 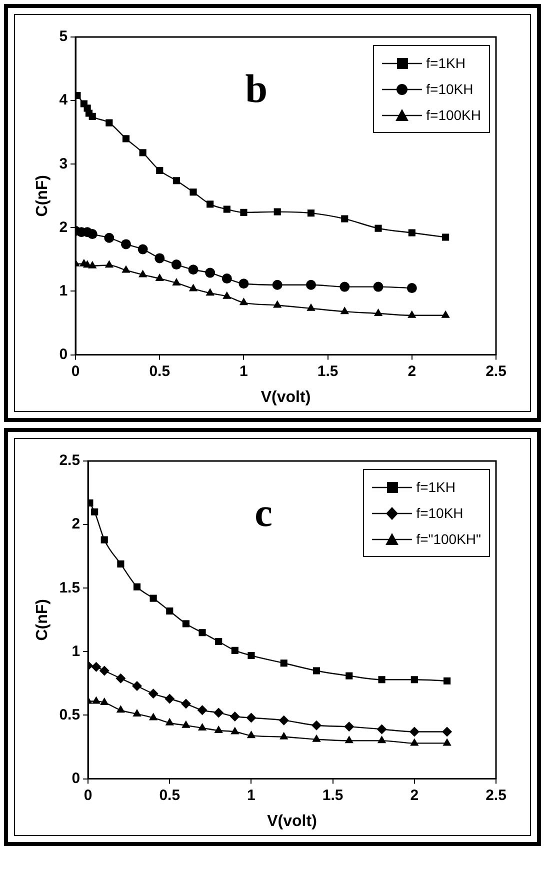 What do you see at coordinates (69, 715) in the screenshot?
I see `y-tick-label: 0.5` at bounding box center [69, 715].